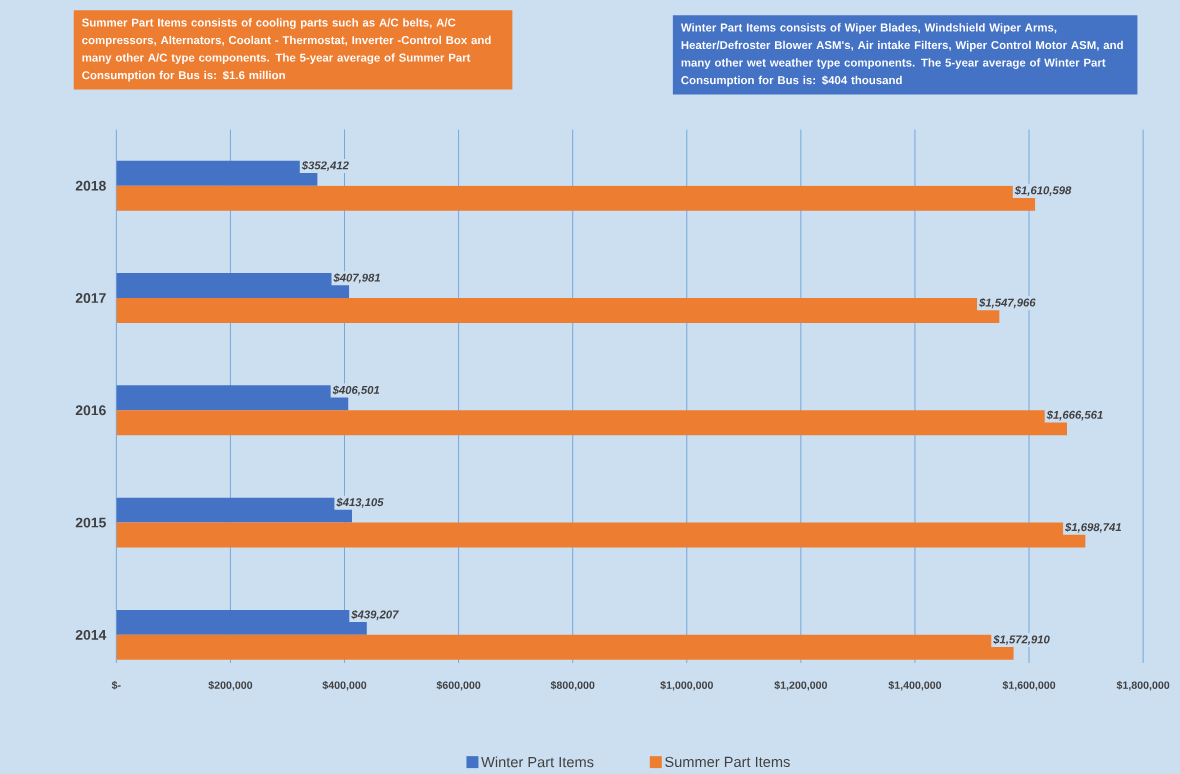  I want to click on data-label: $352,412, so click(325, 165).